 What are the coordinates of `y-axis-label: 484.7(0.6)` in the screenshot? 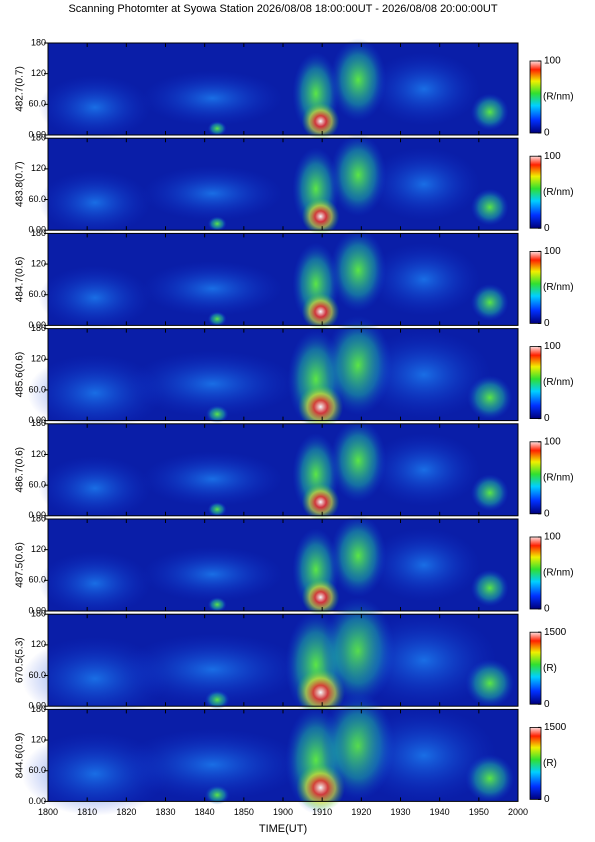 It's located at (20, 280).